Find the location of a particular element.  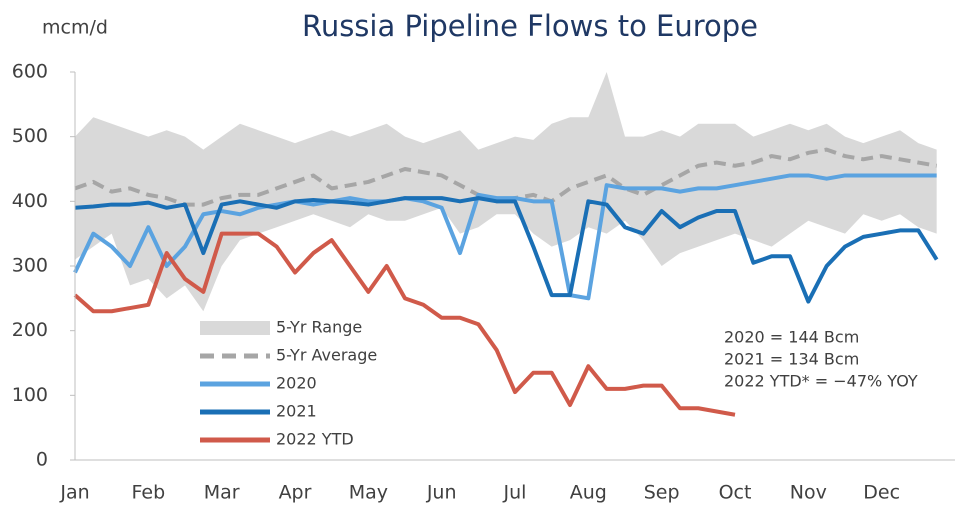

x-tick-label: Mar is located at coordinates (222, 493).